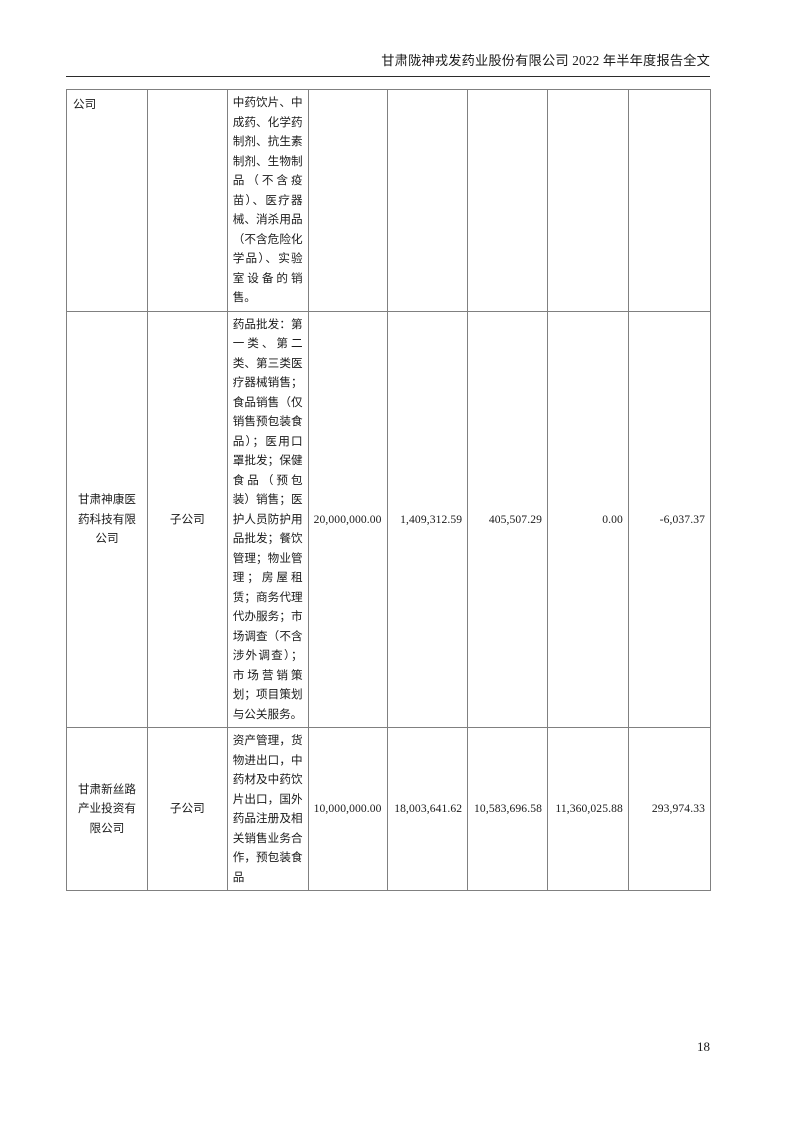 The width and height of the screenshot is (793, 1122). I want to click on cell-operating-revenue: 11,360,025.88, so click(588, 809).